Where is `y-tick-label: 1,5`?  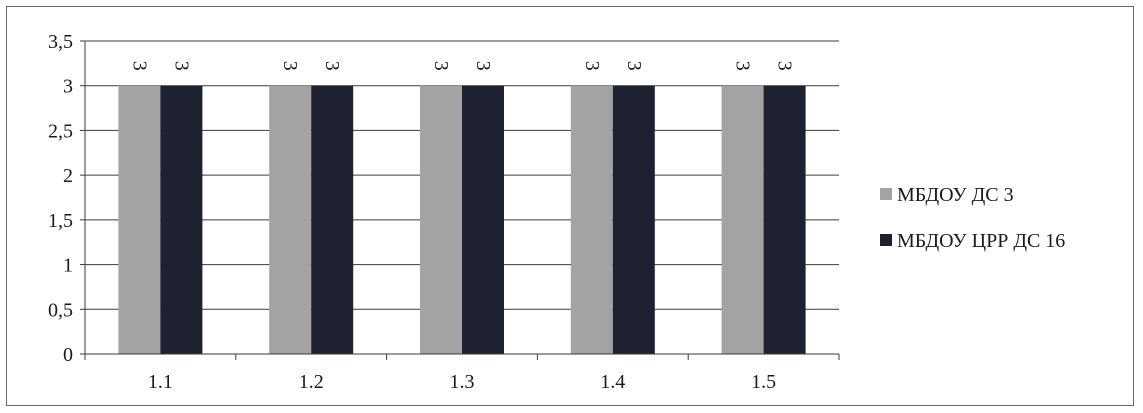
y-tick-label: 1,5 is located at coordinates (60, 221).